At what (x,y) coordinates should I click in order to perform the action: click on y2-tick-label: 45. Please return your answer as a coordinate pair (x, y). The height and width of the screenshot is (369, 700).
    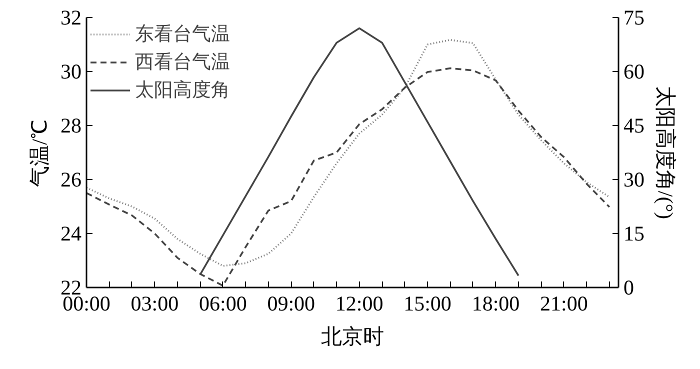
    Looking at the image, I should click on (634, 126).